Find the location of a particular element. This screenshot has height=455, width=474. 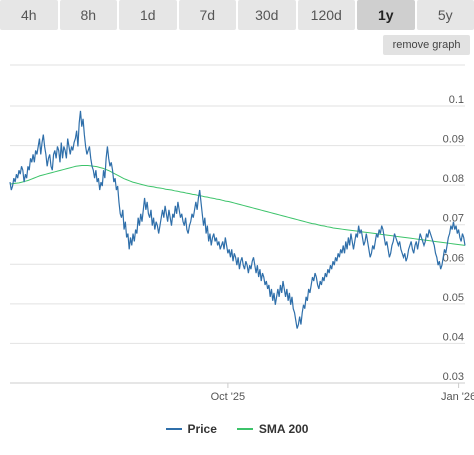

tab-8h: 8h is located at coordinates (88, 15).